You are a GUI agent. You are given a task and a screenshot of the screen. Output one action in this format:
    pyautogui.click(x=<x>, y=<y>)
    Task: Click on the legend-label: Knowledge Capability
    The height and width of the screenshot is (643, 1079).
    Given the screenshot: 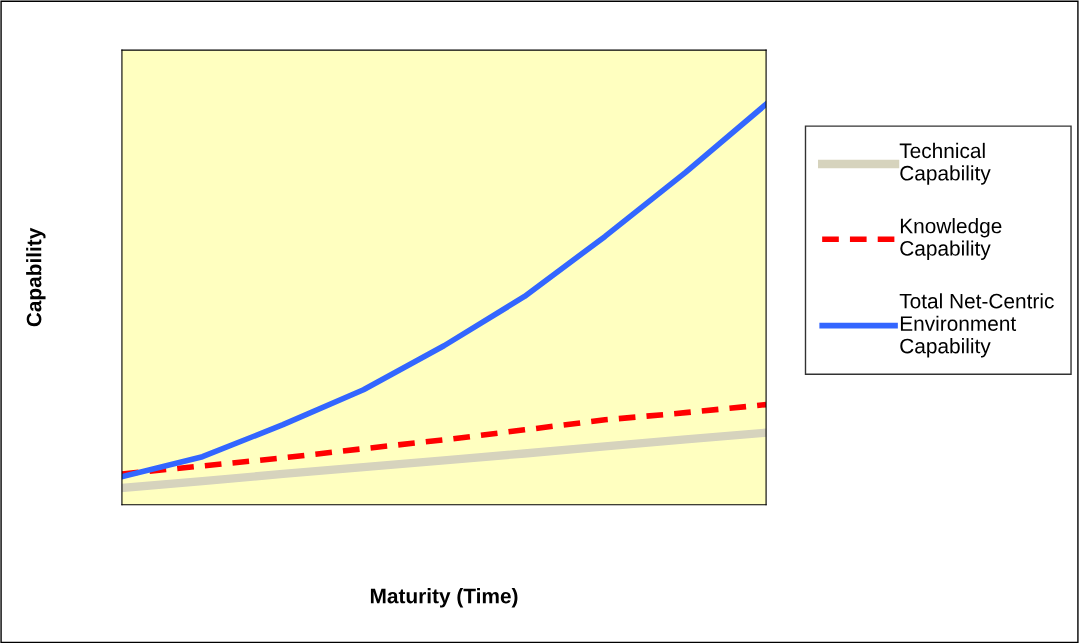 What is the action you would take?
    pyautogui.click(x=951, y=239)
    